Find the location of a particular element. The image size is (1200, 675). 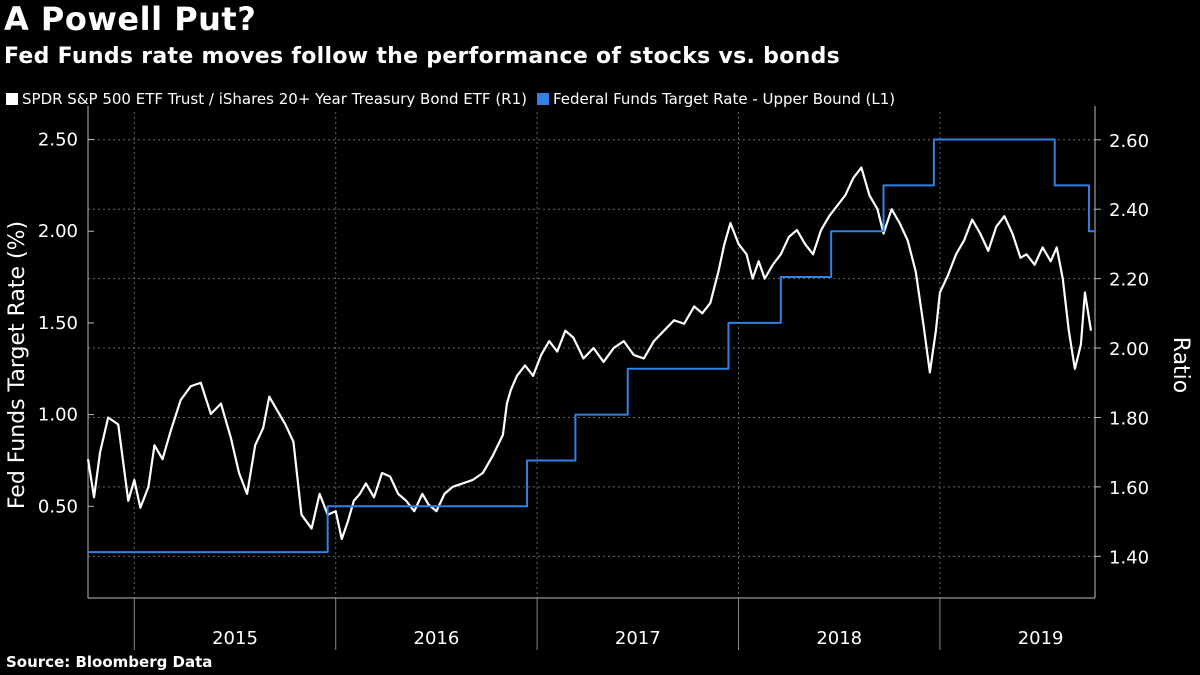

source-note: Source: Bloomberg Data is located at coordinates (109, 662).